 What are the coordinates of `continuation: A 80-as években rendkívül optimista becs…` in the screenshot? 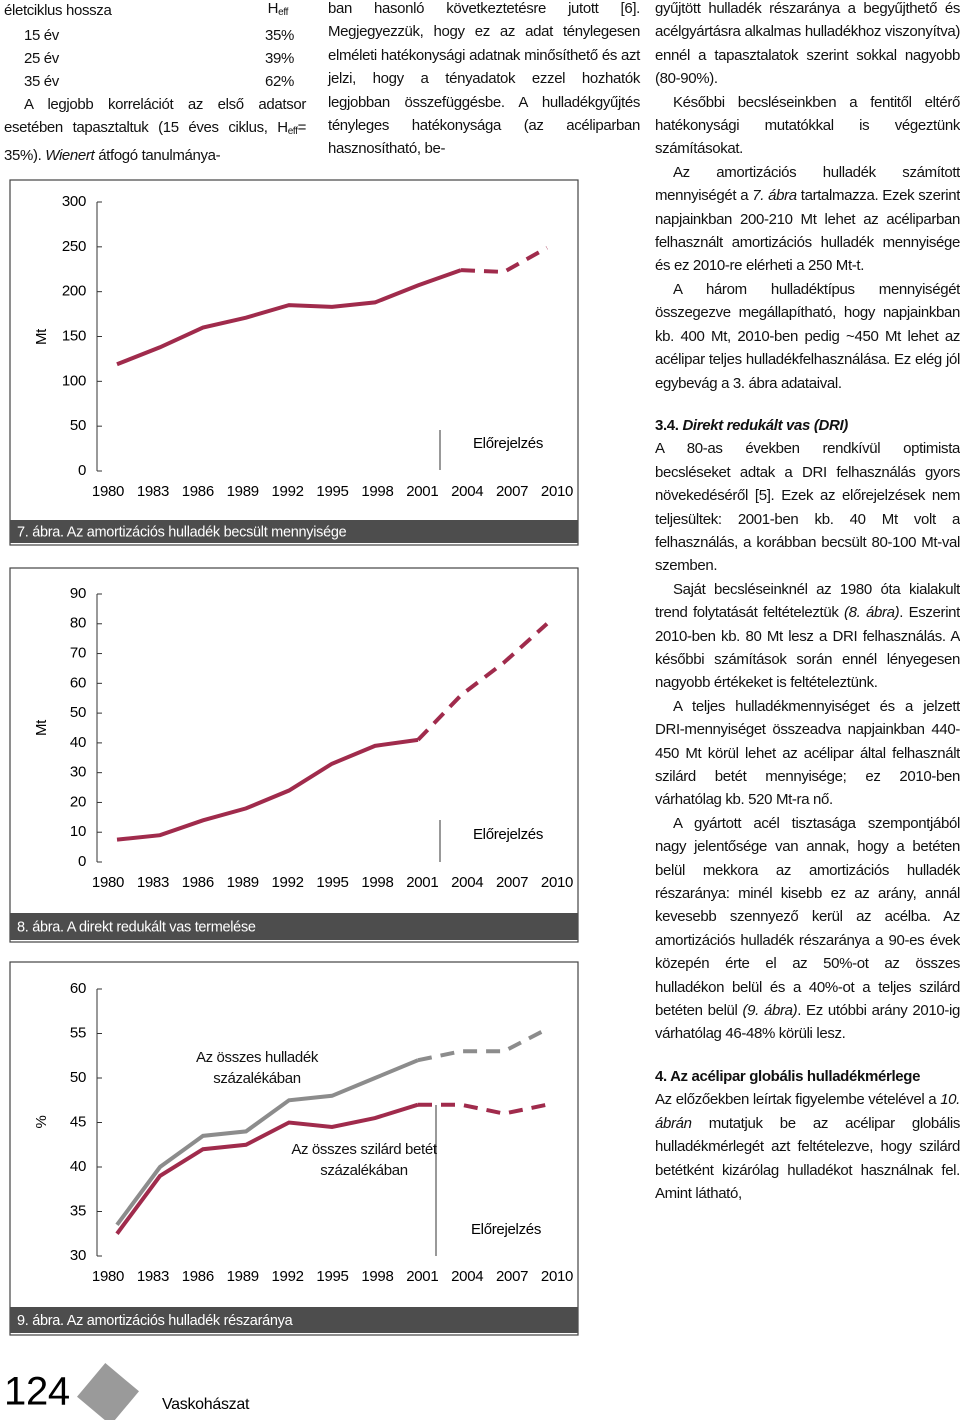 It's located at (807, 507).